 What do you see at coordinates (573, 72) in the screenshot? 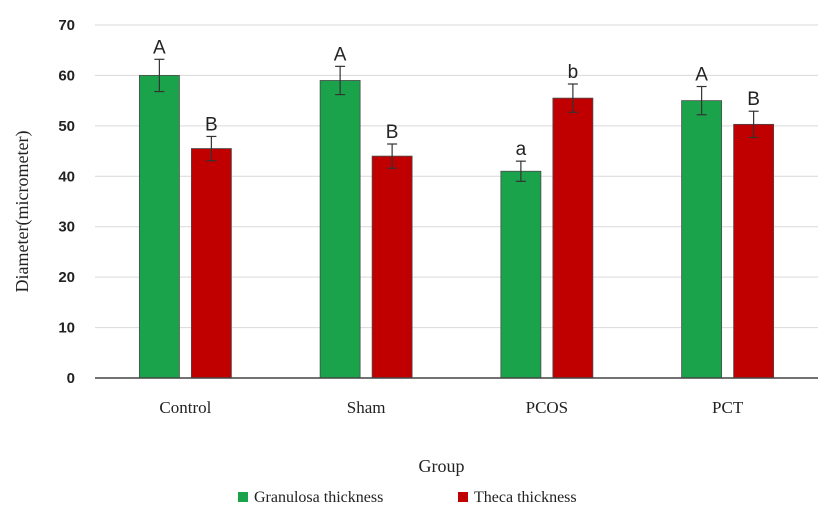
I see `significance-label: b` at bounding box center [573, 72].